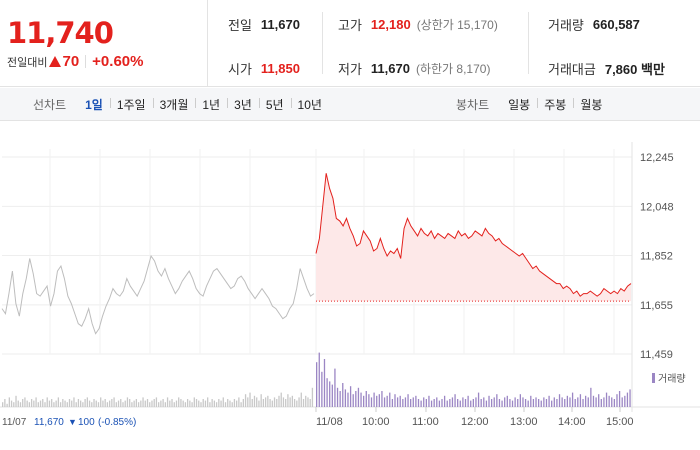 The height and width of the screenshot is (450, 700). What do you see at coordinates (174, 104) in the screenshot?
I see `tab-3-month: 3개월` at bounding box center [174, 104].